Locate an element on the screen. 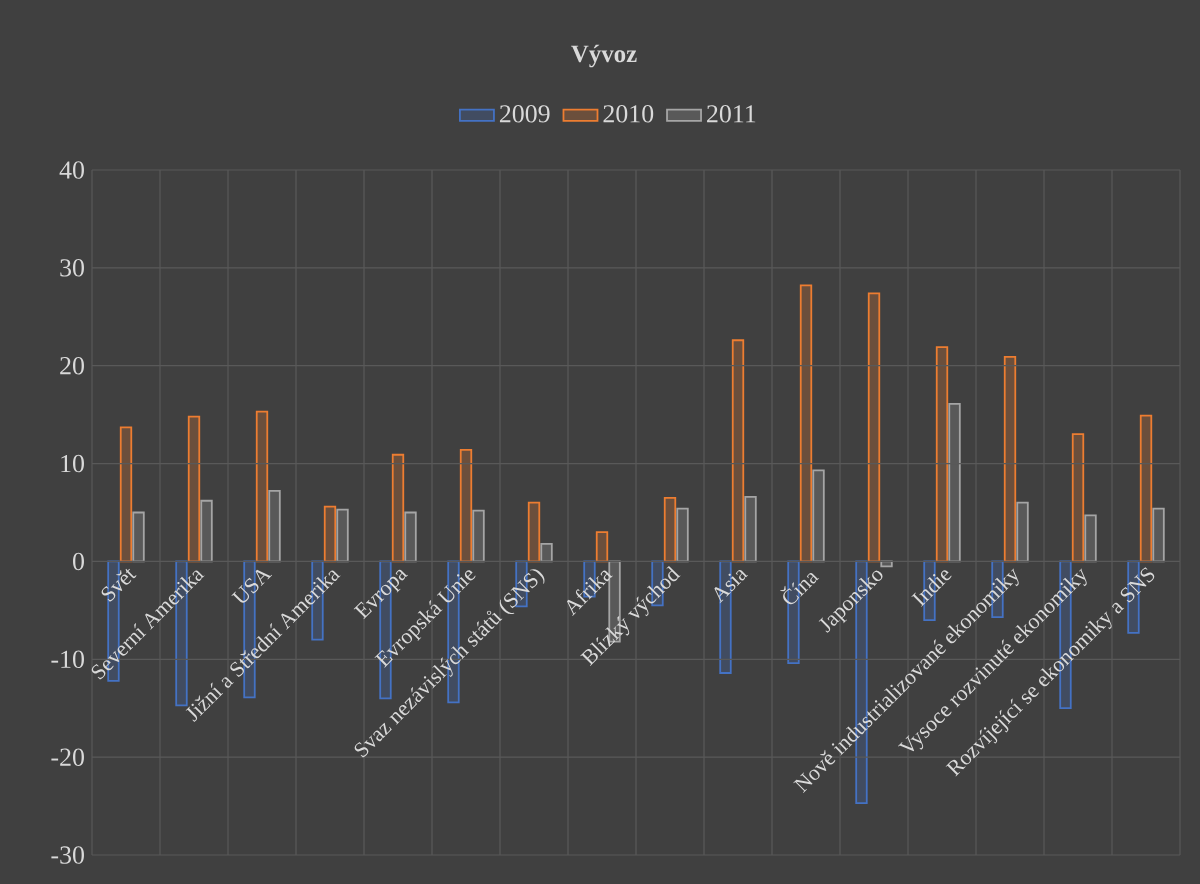 Image resolution: width=1200 pixels, height=884 pixels. y-tick-label: -10 is located at coordinates (67, 659).